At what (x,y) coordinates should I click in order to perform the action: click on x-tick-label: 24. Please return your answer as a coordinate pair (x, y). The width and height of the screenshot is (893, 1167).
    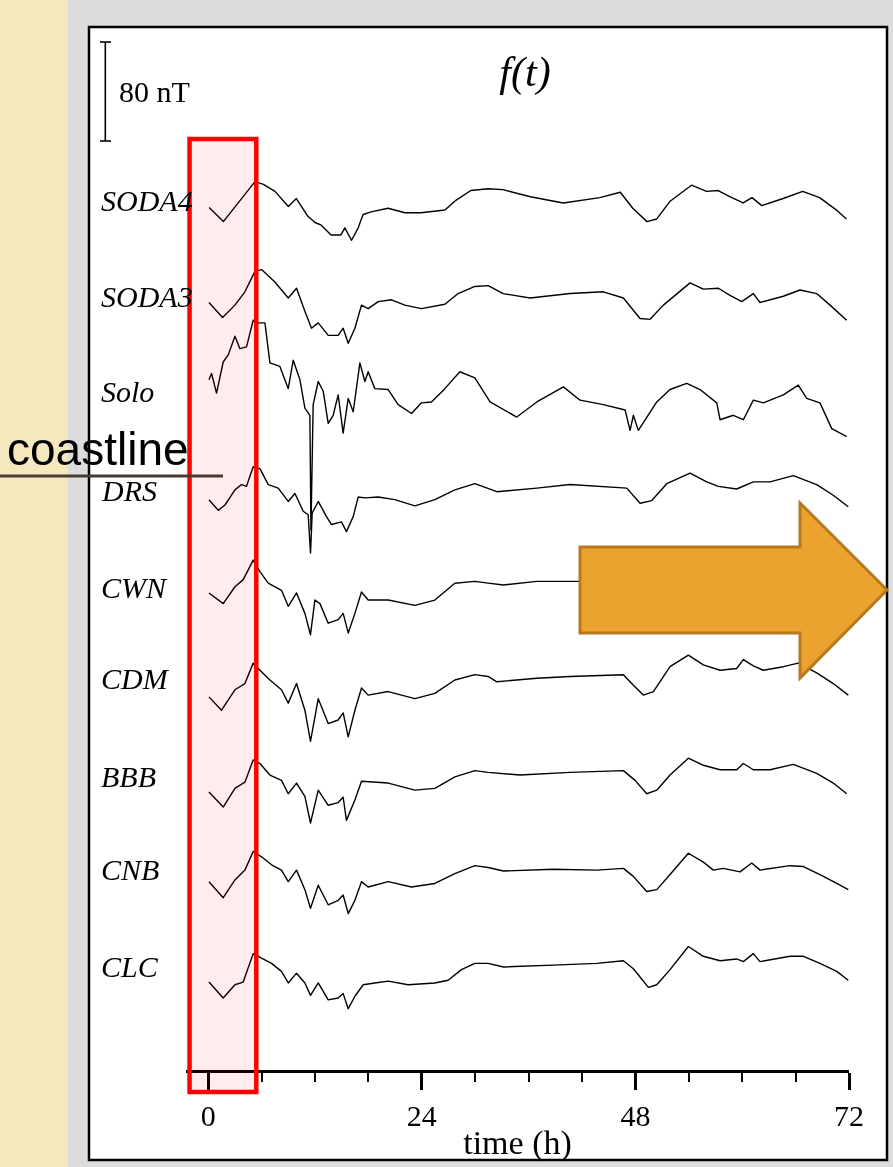
    Looking at the image, I should click on (421, 1115).